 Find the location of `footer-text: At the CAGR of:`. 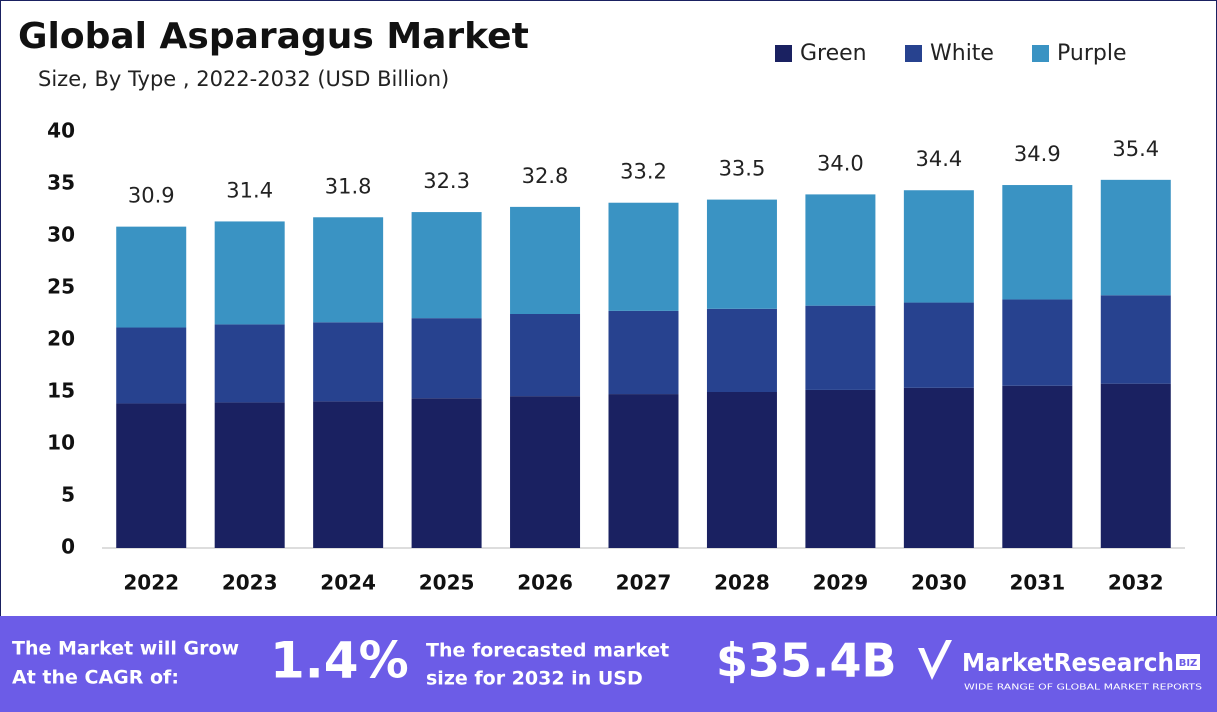

footer-text: At the CAGR of: is located at coordinates (95, 678).